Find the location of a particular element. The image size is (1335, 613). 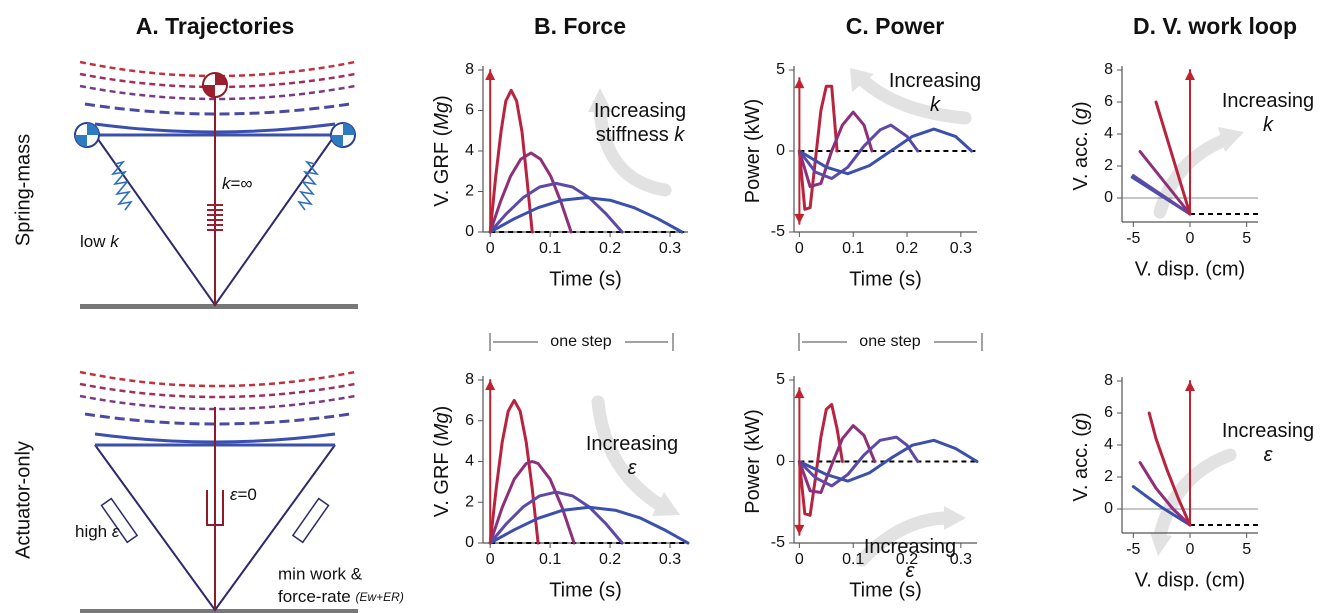

diagram-label: k=∞ is located at coordinates (237, 183).